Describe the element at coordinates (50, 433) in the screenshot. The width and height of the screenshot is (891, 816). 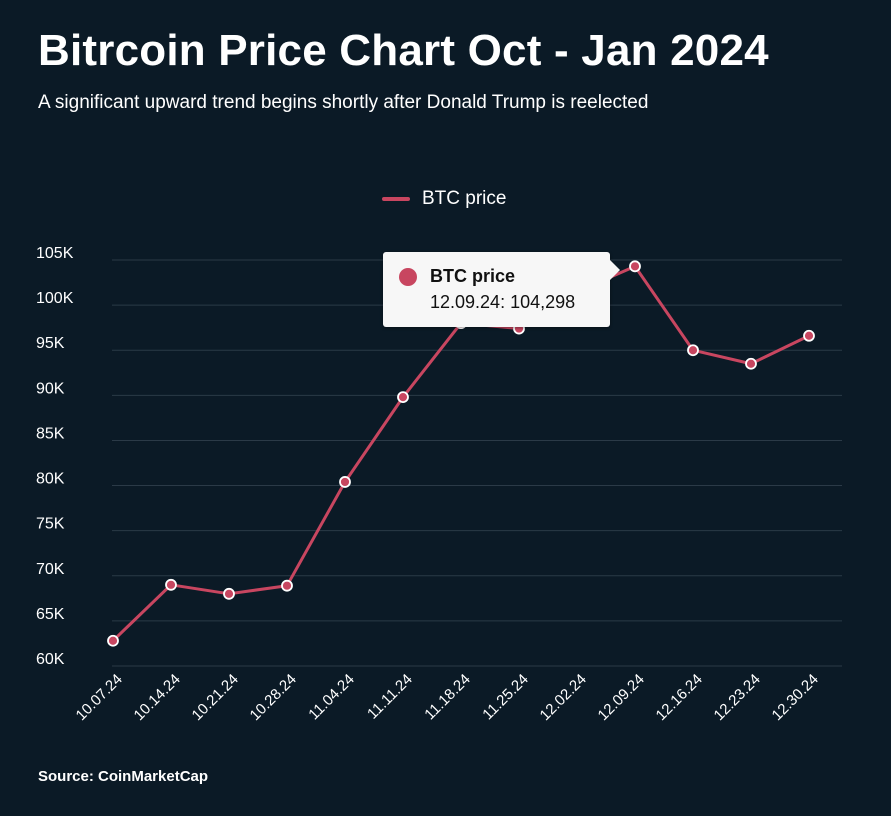
I see `y-tick-label: 85K` at that location.